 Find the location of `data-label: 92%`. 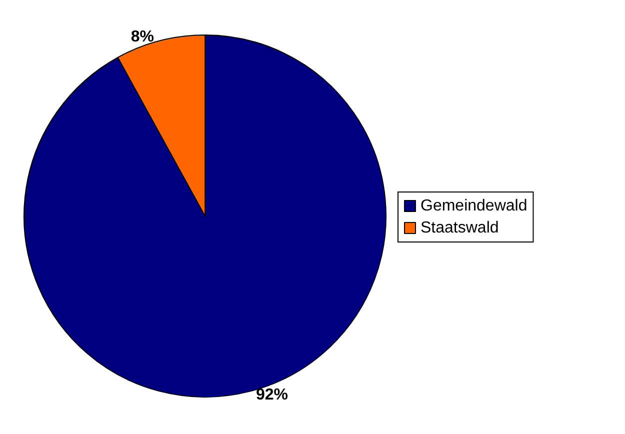

data-label: 92% is located at coordinates (272, 395).